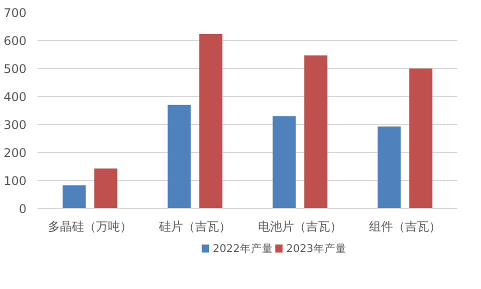 The width and height of the screenshot is (481, 289). I want to click on y-tick-label: 100, so click(15, 181).